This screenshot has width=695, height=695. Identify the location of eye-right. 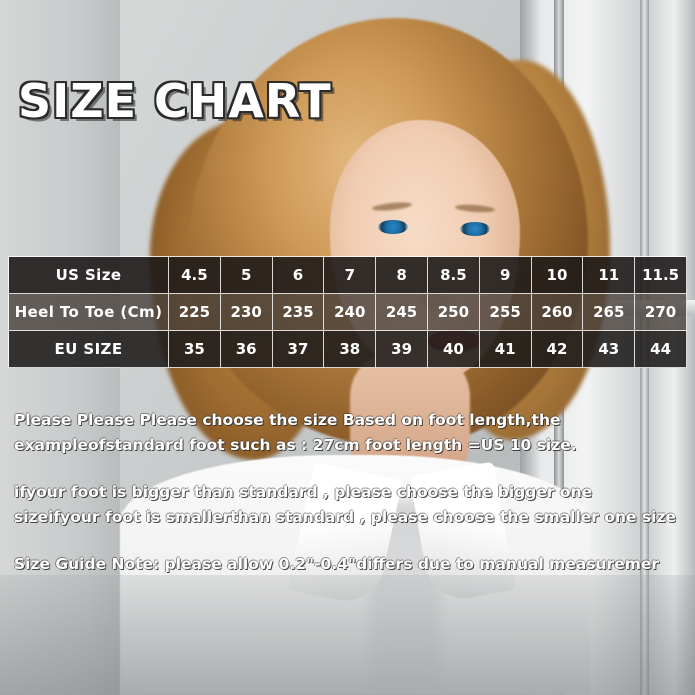
(475, 229).